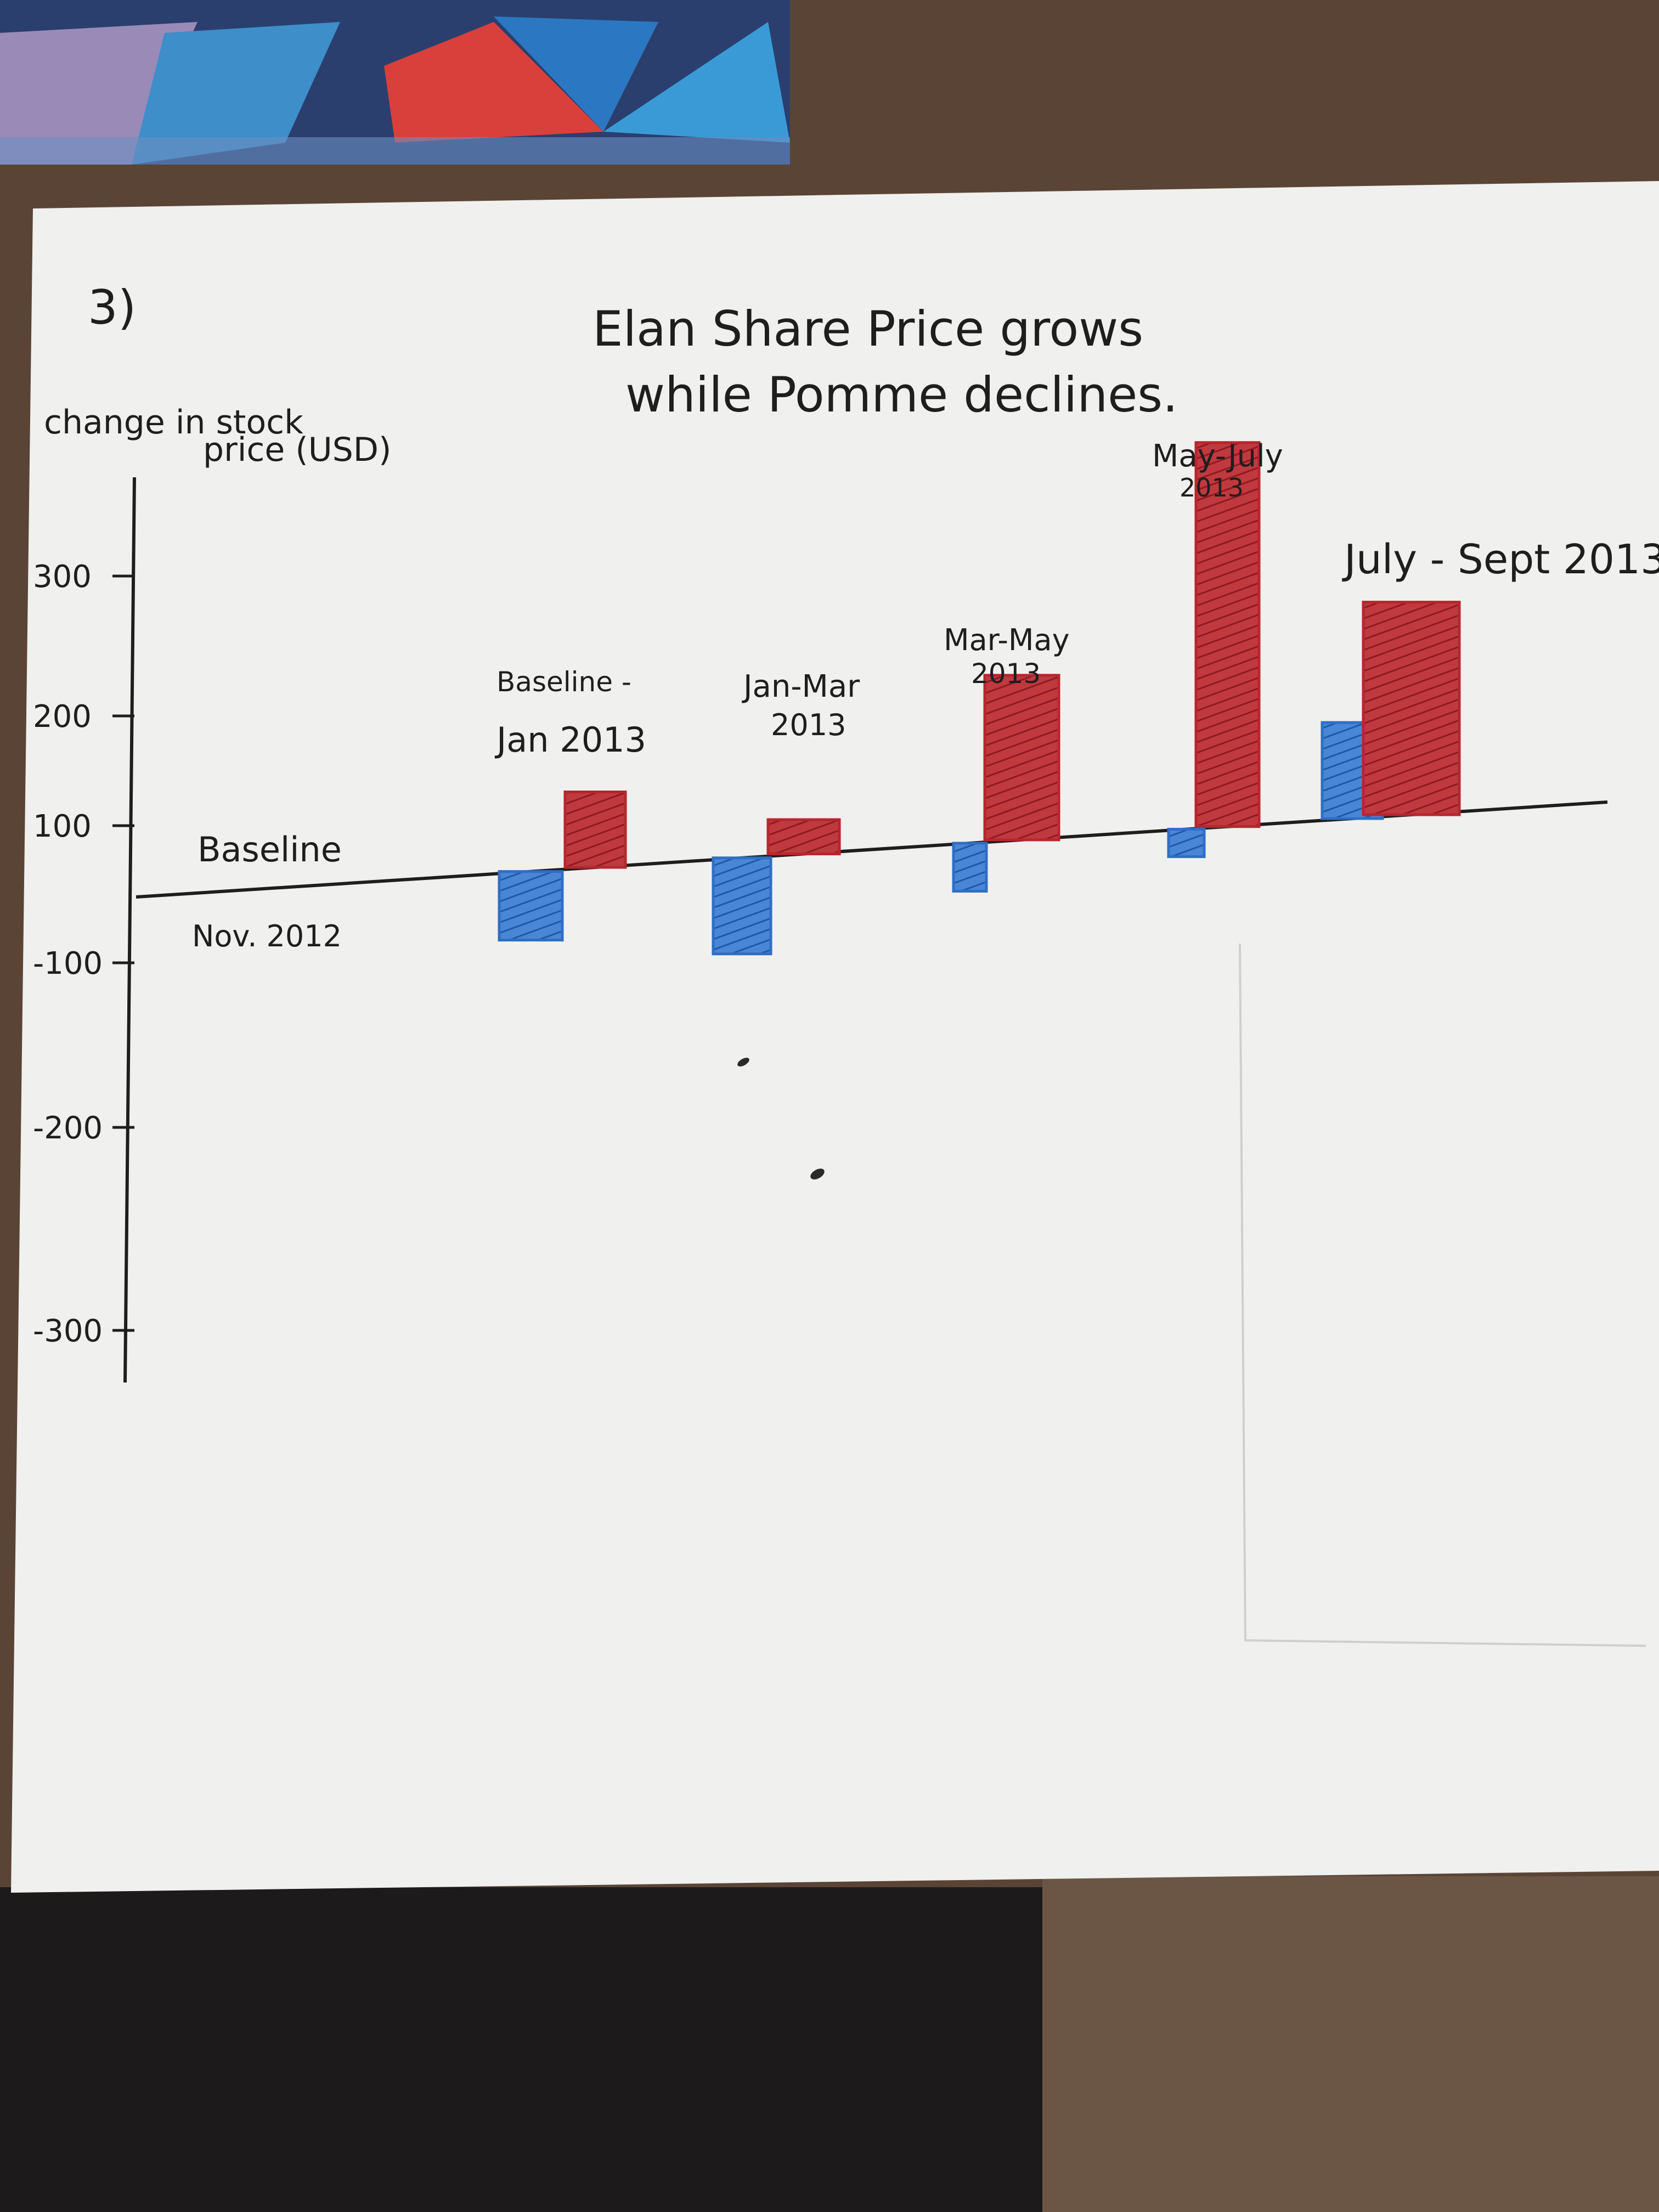  What do you see at coordinates (1500, 559) in the screenshot?
I see `category-label-5-line-1: July - Sept 2013` at bounding box center [1500, 559].